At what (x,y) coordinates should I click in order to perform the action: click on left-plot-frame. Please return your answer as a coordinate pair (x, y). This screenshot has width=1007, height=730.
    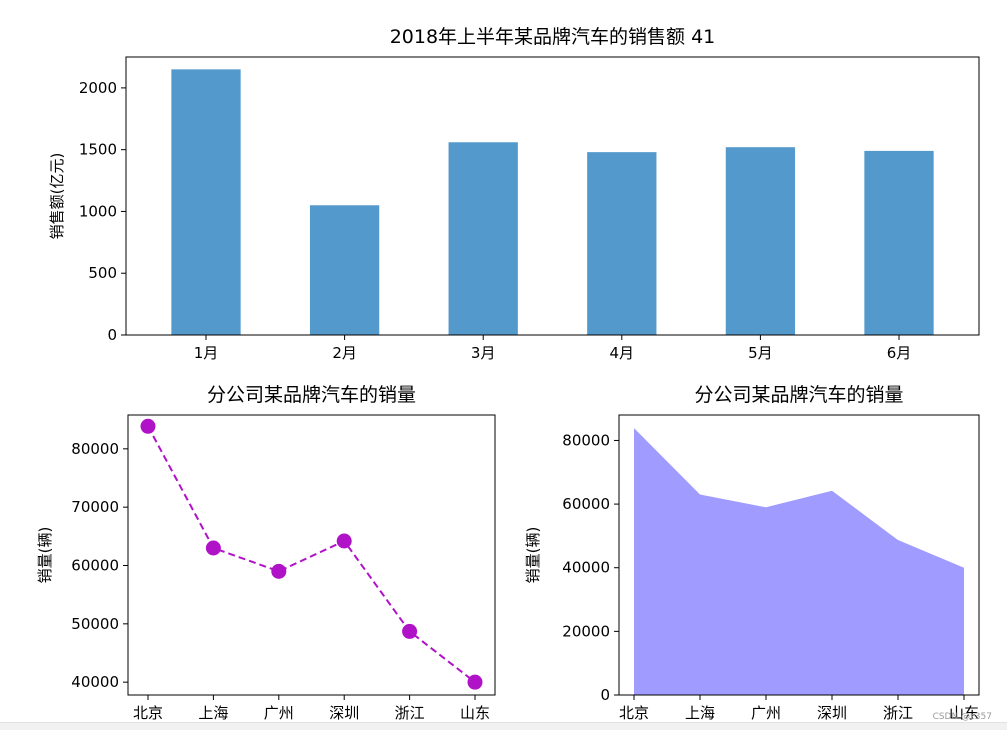
    Looking at the image, I should click on (311, 555).